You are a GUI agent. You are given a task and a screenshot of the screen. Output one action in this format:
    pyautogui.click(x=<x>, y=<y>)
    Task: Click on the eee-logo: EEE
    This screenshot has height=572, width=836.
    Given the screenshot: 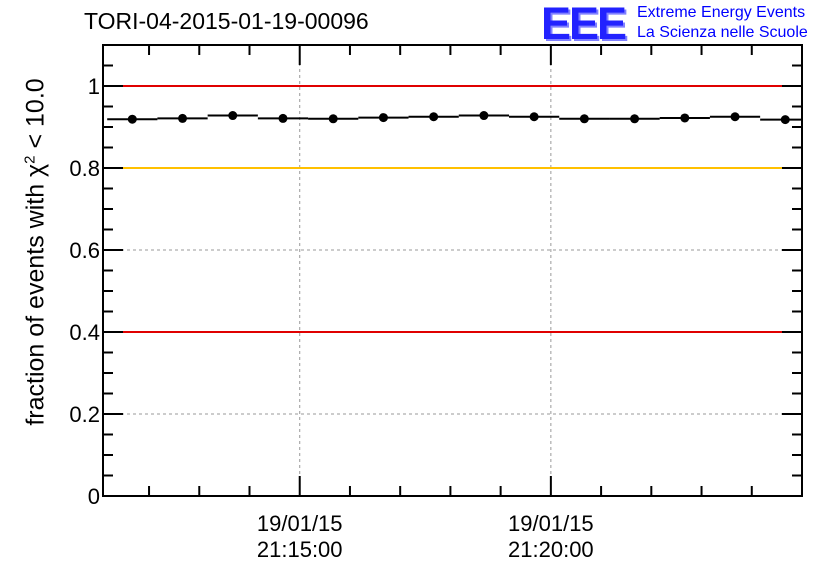 What is the action you would take?
    pyautogui.click(x=584, y=24)
    